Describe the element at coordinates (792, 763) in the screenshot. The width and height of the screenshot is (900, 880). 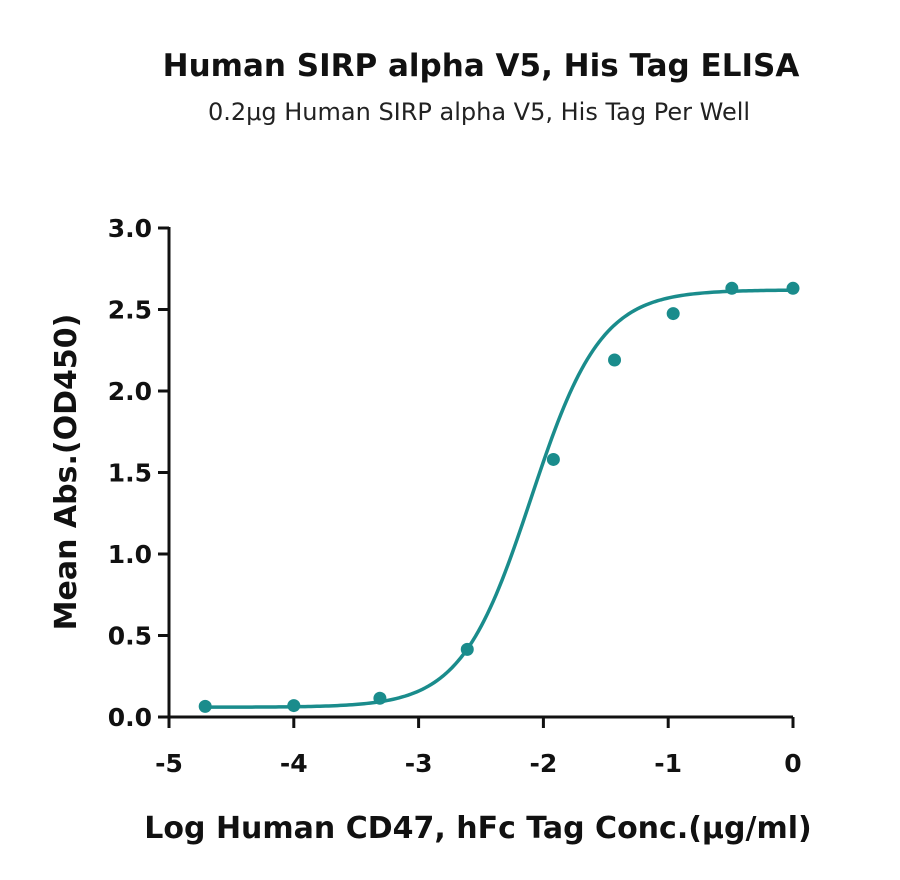
I see `x-tick-label: 0` at that location.